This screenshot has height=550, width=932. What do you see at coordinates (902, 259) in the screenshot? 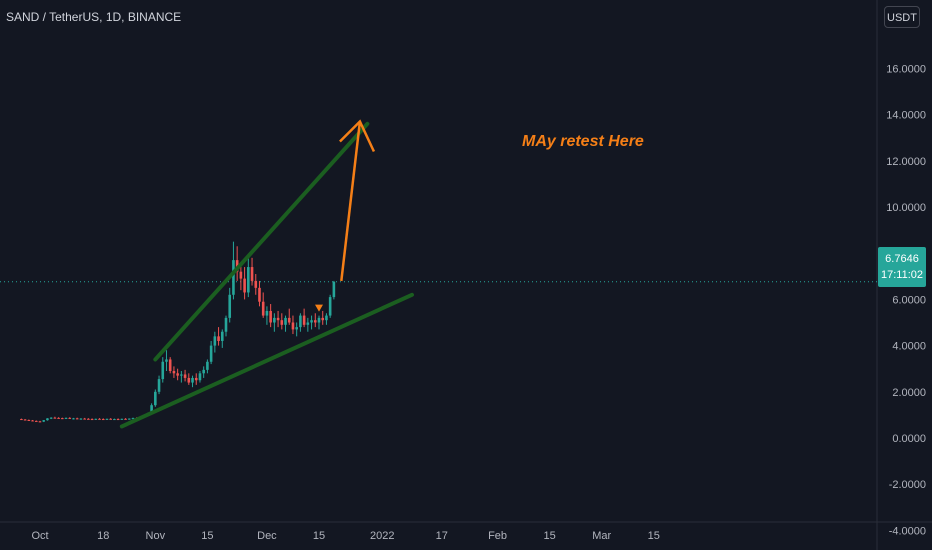
I see `last-price-value: 6.7646` at bounding box center [902, 259].